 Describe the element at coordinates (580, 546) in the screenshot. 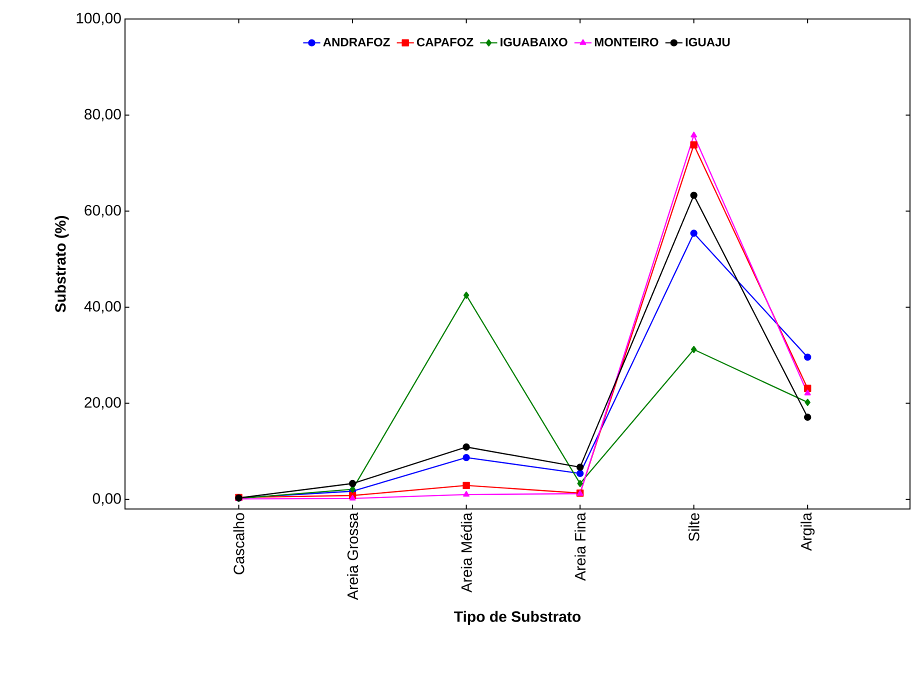

I see `x-tick-label: Areia Fina` at that location.